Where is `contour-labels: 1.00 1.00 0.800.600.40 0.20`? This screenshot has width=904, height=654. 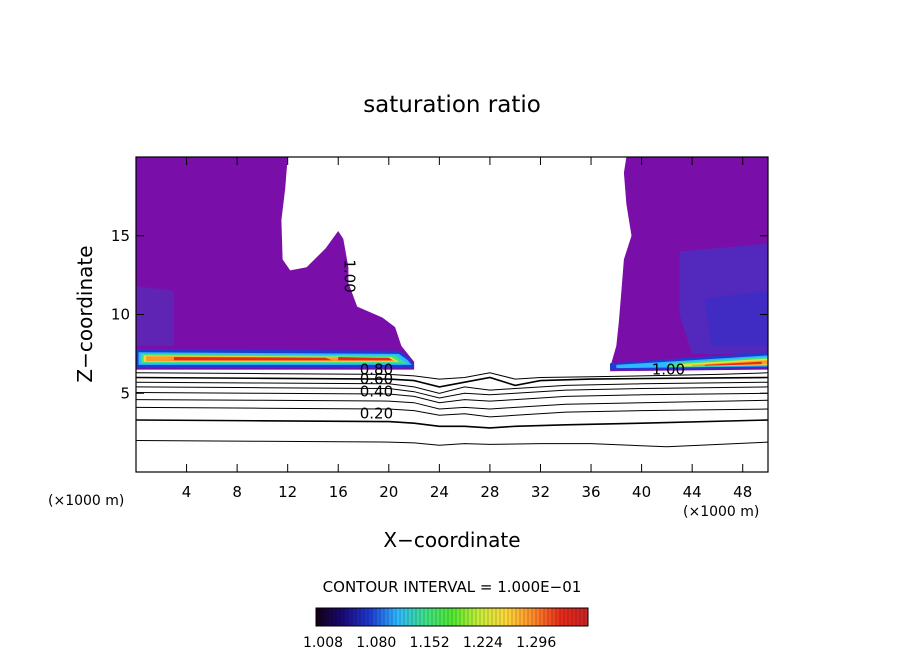 contour-labels: 1.00 1.00 0.800.600.40 0.20 is located at coordinates (513, 340).